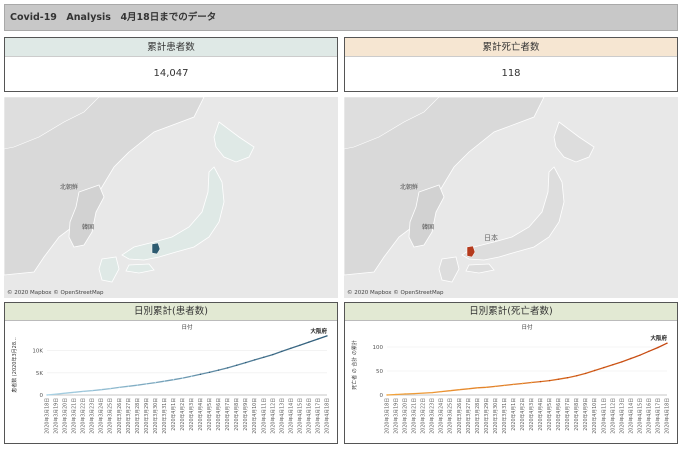 The image size is (682, 450). Describe the element at coordinates (171, 73) in the screenshot. I see `kpi-cases-value: 14,047` at that location.